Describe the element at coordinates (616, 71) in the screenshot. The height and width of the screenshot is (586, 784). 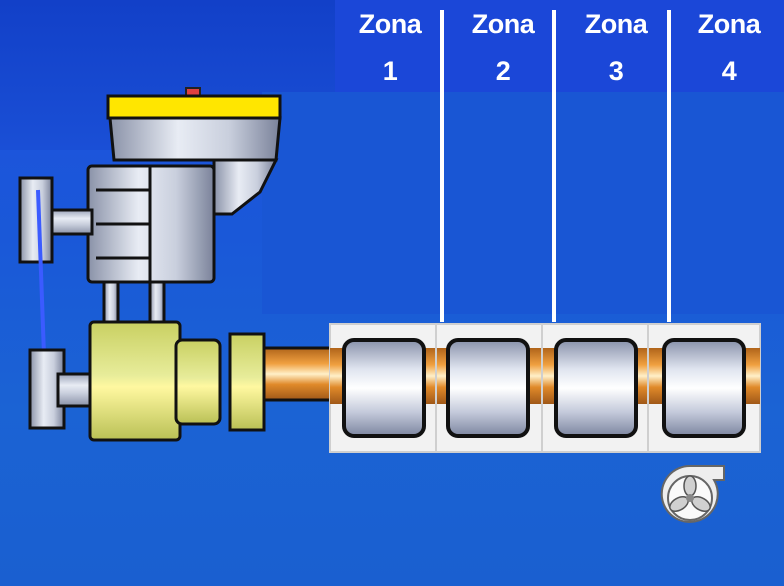
I see `zone-3-number: 3` at that location.